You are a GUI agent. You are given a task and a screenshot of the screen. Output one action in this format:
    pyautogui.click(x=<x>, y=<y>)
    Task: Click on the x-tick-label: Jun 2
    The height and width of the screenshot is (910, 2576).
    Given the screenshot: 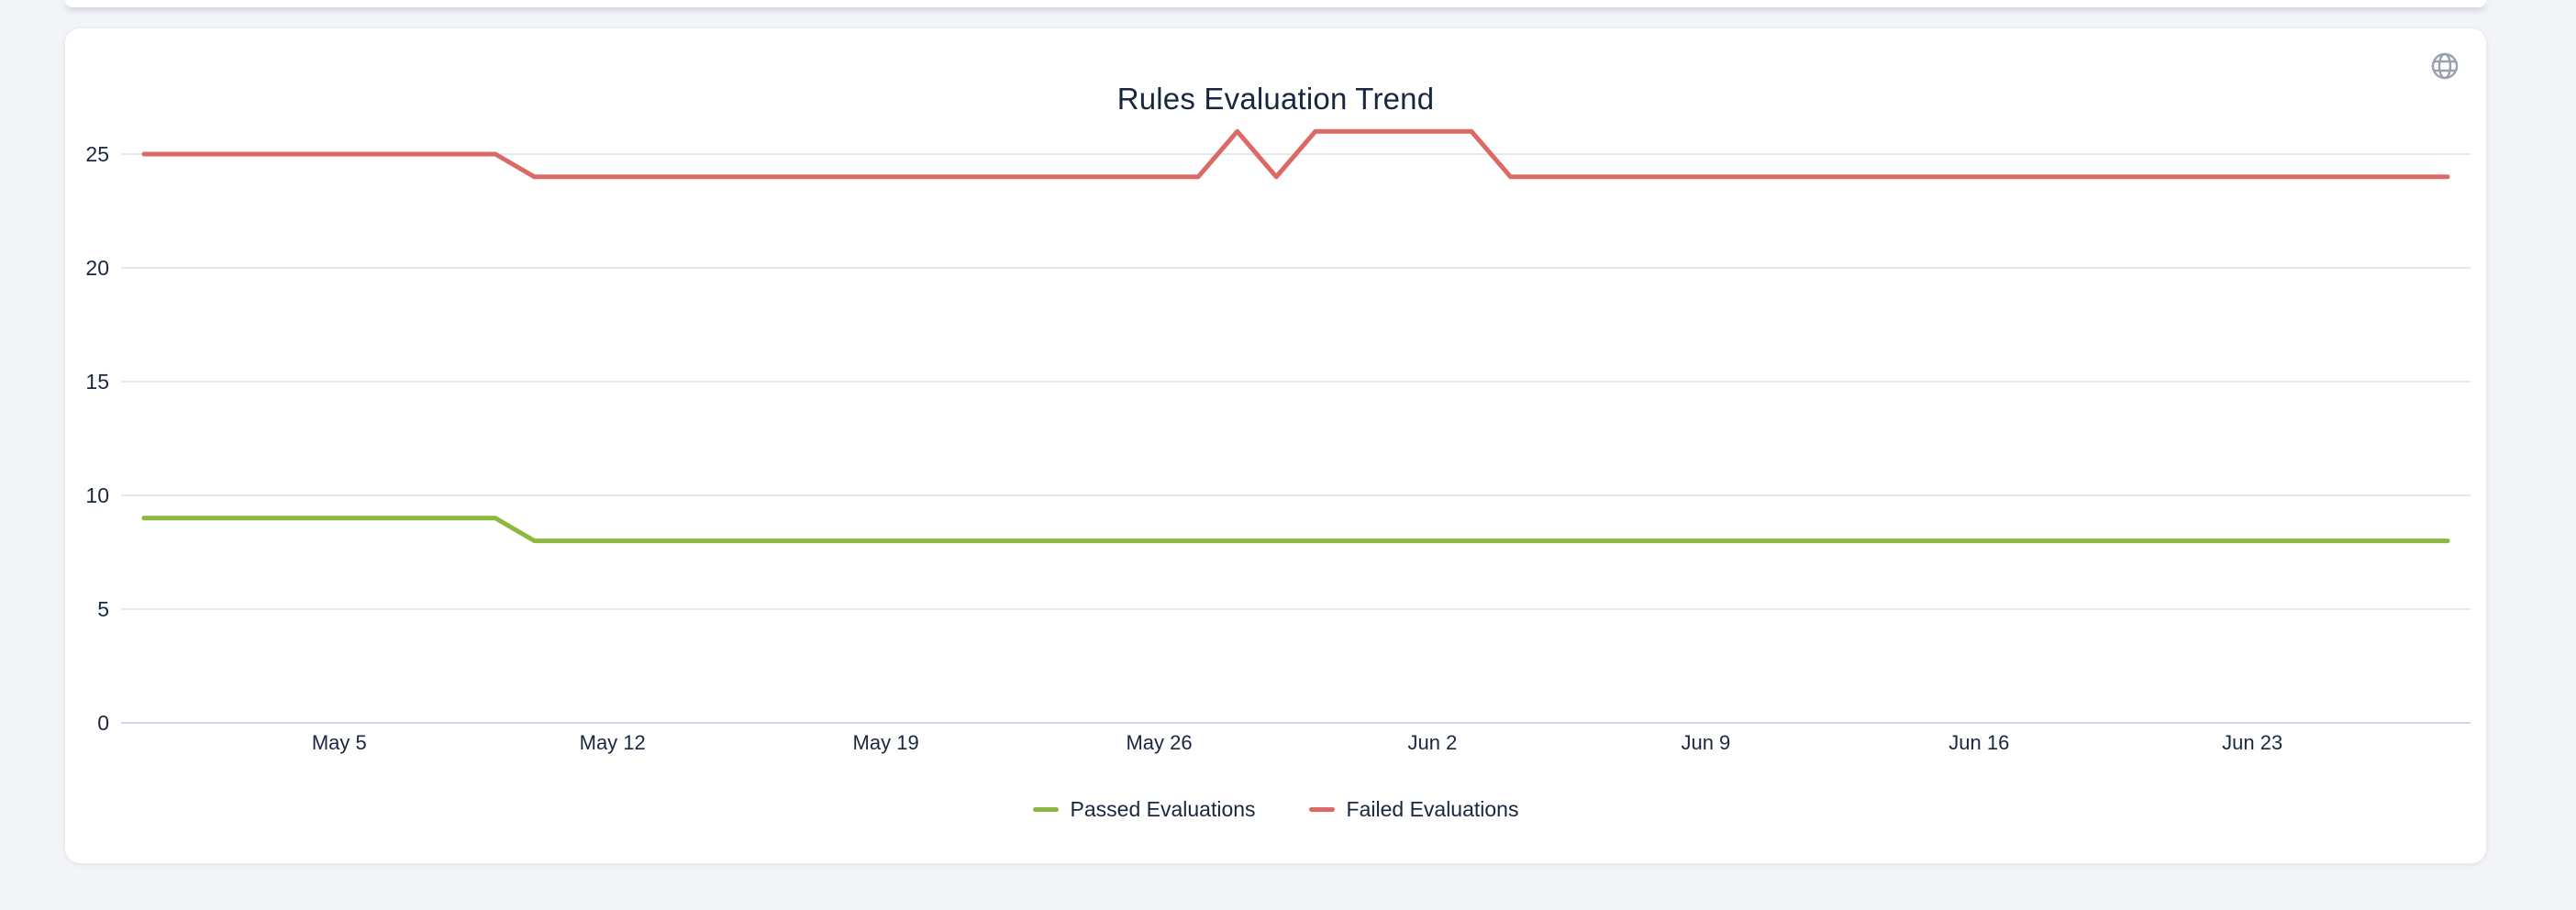 What is the action you would take?
    pyautogui.click(x=1433, y=742)
    